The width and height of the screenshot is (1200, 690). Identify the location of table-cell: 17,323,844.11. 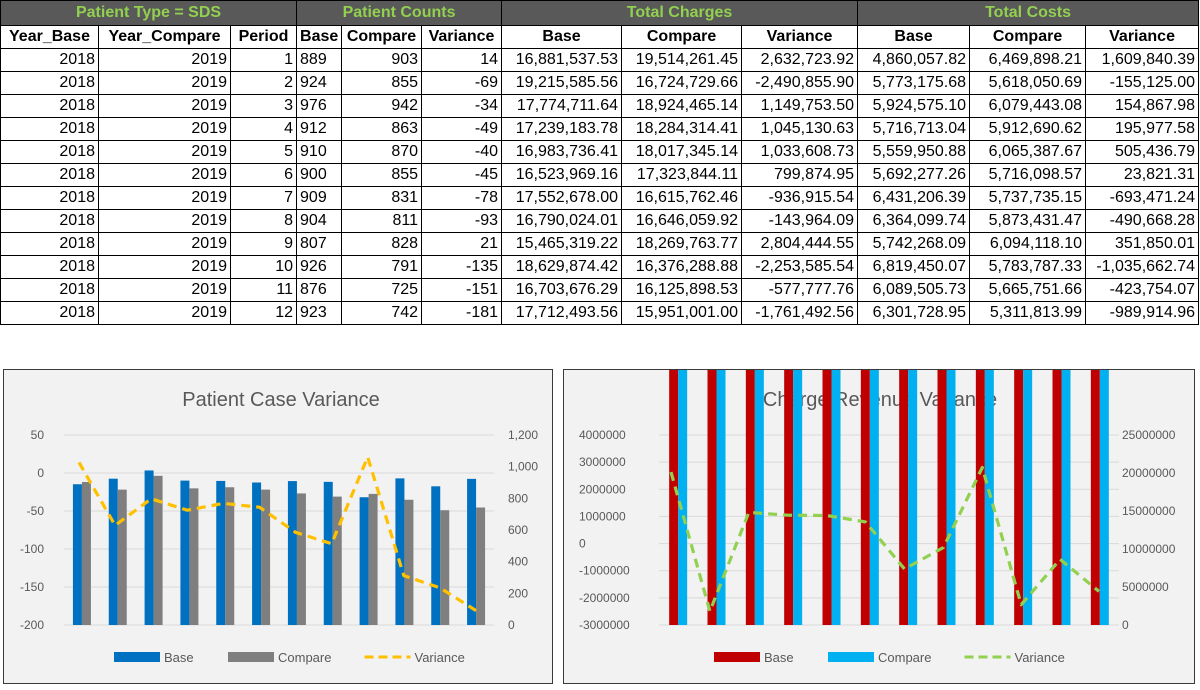
(682, 175).